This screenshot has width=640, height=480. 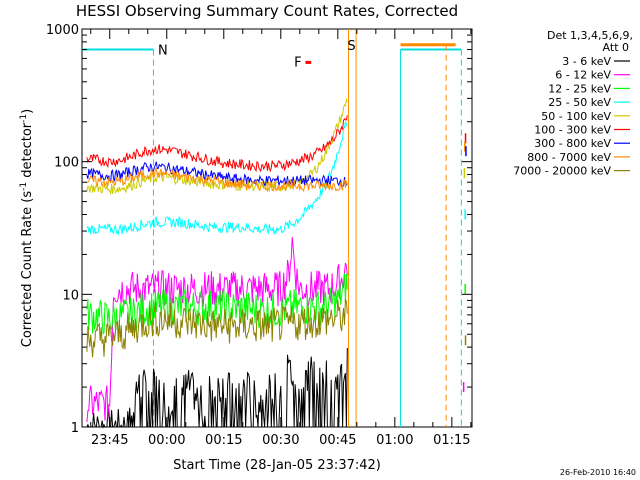 I want to click on y-tick-label: 100, so click(x=66, y=163).